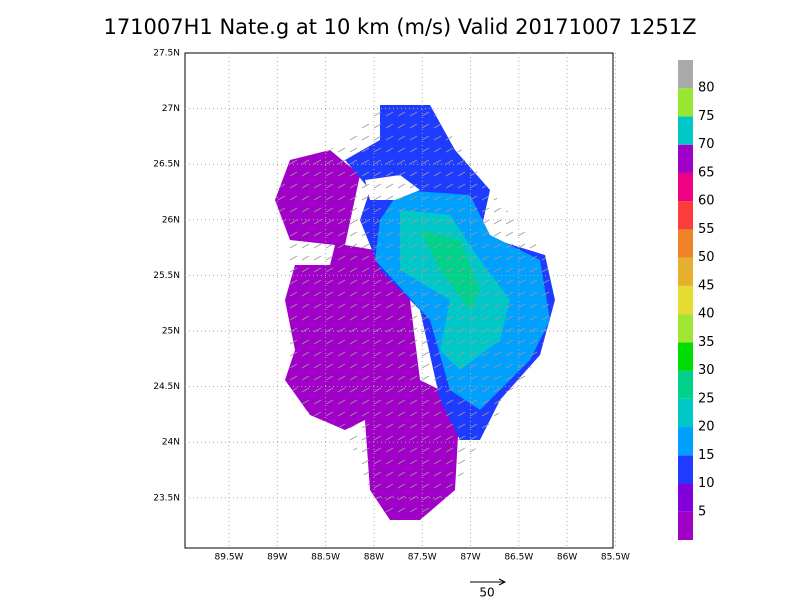 The width and height of the screenshot is (800, 604). I want to click on lon-label: 88.5W, so click(325, 558).